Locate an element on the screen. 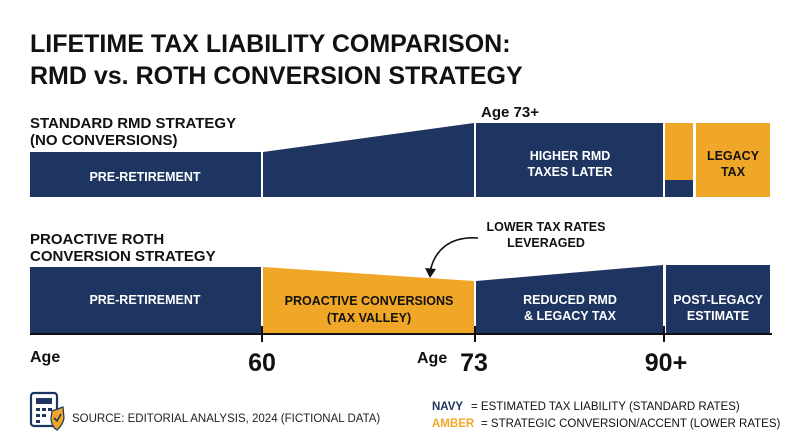  annotation-arrow-curve is located at coordinates (454, 255).